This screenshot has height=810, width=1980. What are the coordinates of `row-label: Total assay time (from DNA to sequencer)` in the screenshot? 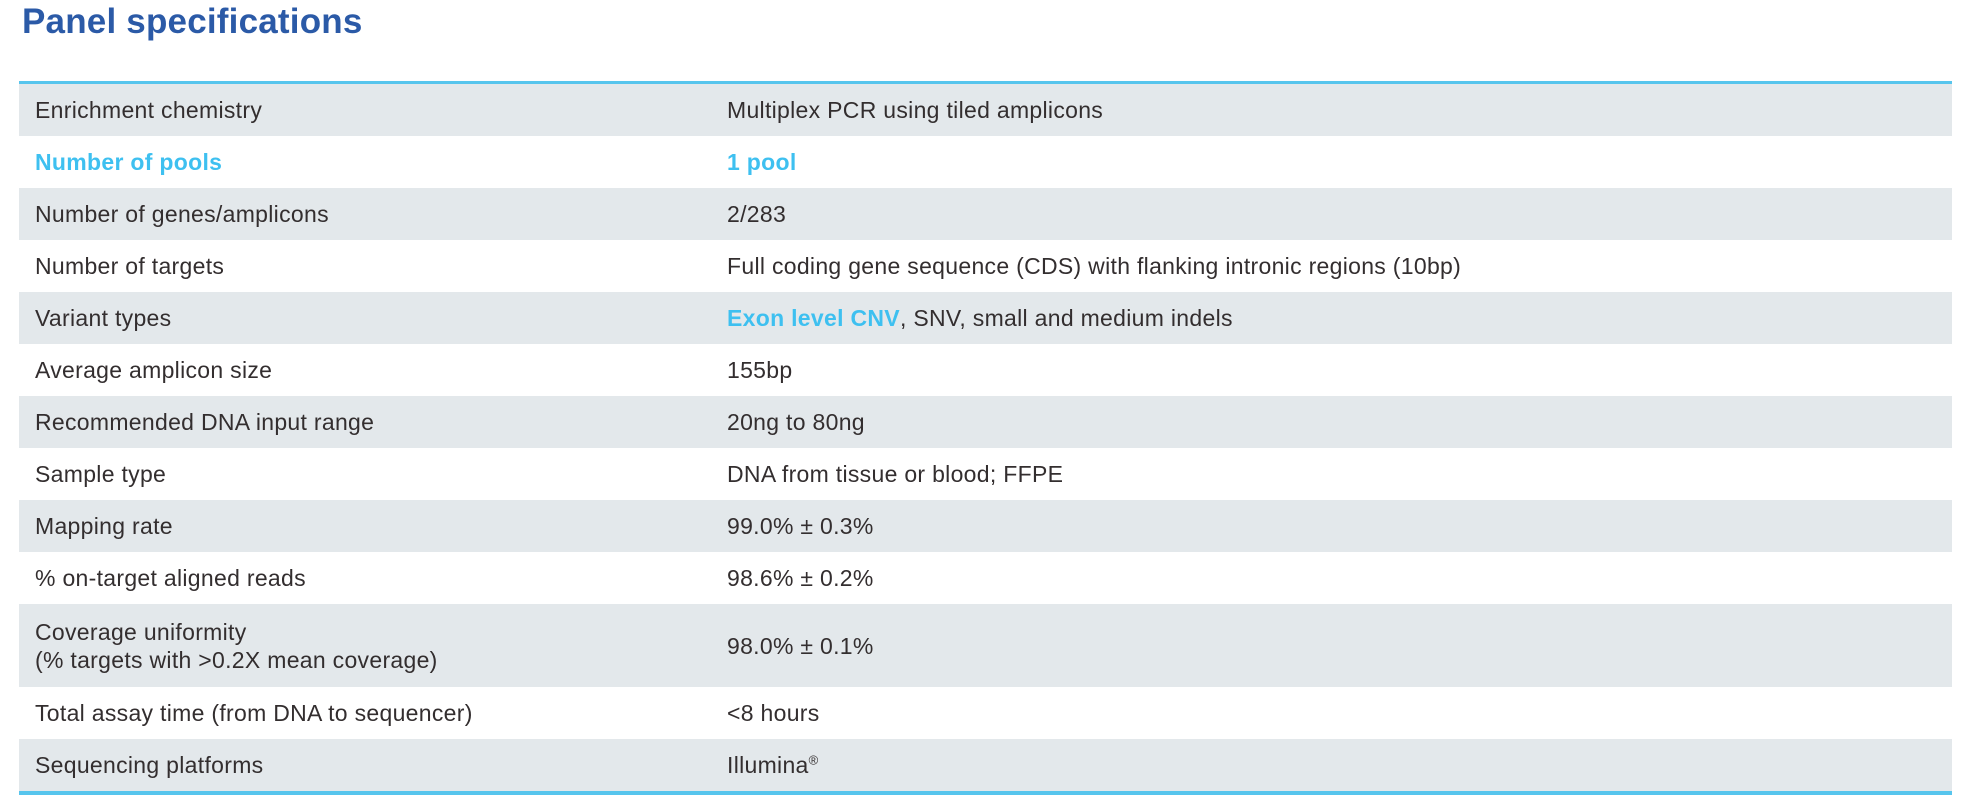 It's located at (373, 713).